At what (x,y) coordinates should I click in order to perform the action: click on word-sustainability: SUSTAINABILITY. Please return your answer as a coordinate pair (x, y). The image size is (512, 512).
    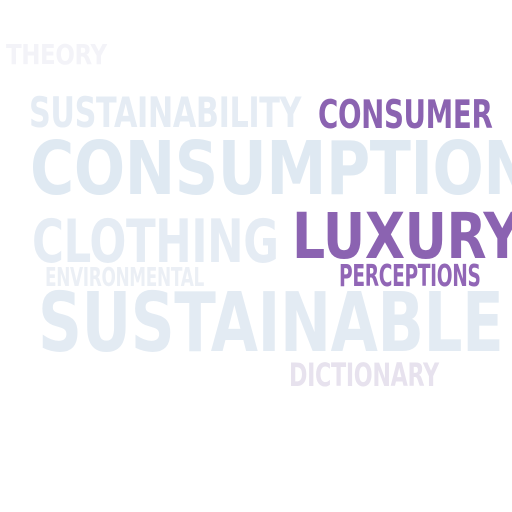
    Looking at the image, I should click on (165, 112).